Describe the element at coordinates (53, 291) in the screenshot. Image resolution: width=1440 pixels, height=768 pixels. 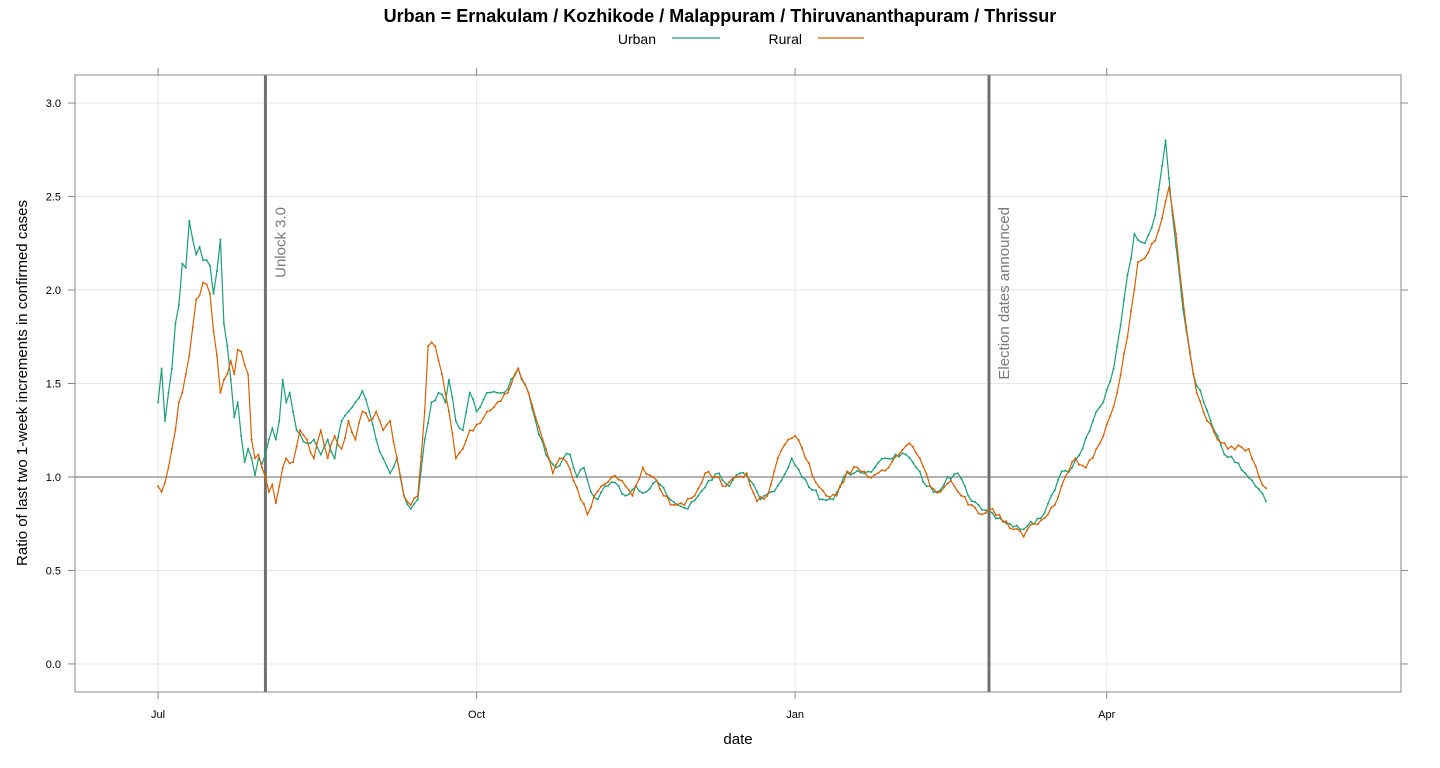
I see `y-tick-label: 2.0` at that location.